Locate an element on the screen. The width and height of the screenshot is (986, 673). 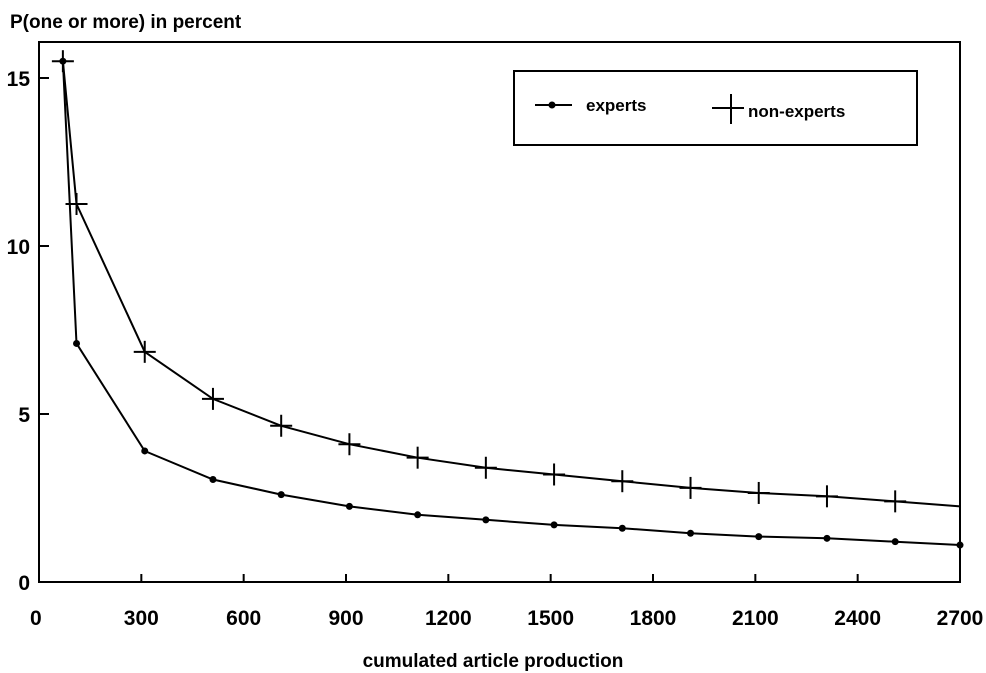
x-tick-label: 300 is located at coordinates (141, 618).